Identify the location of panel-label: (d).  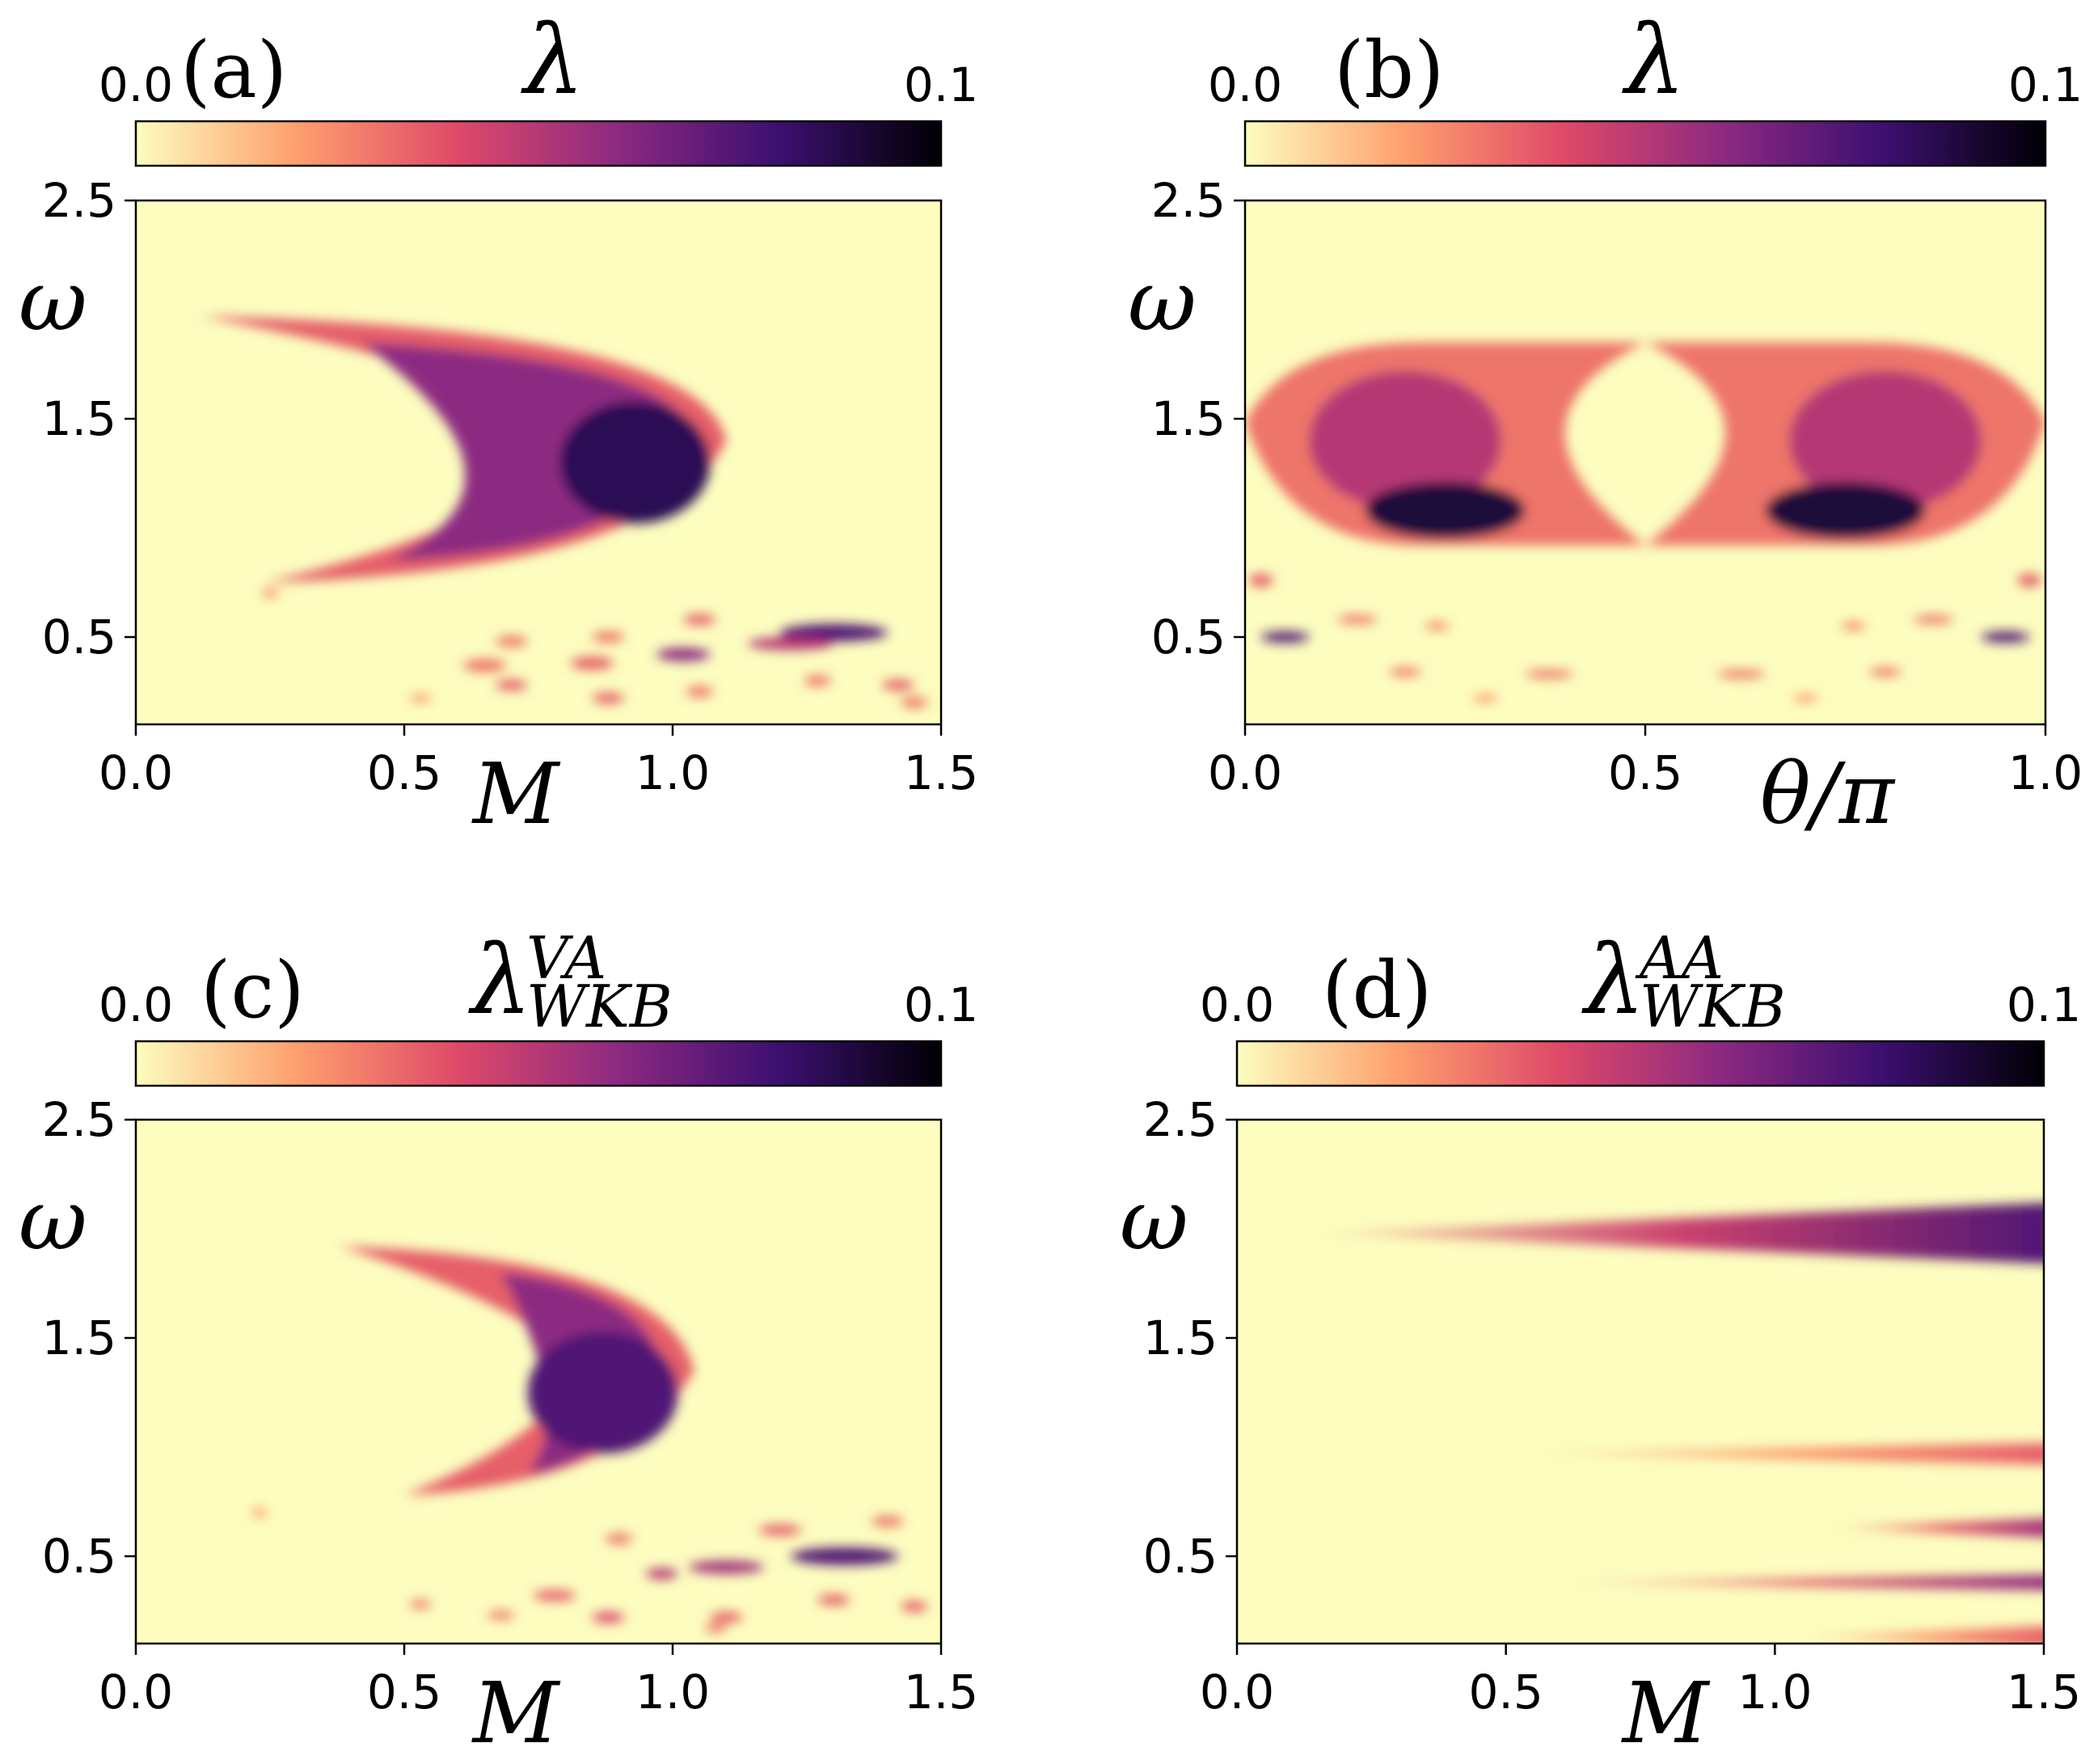
(1377, 991).